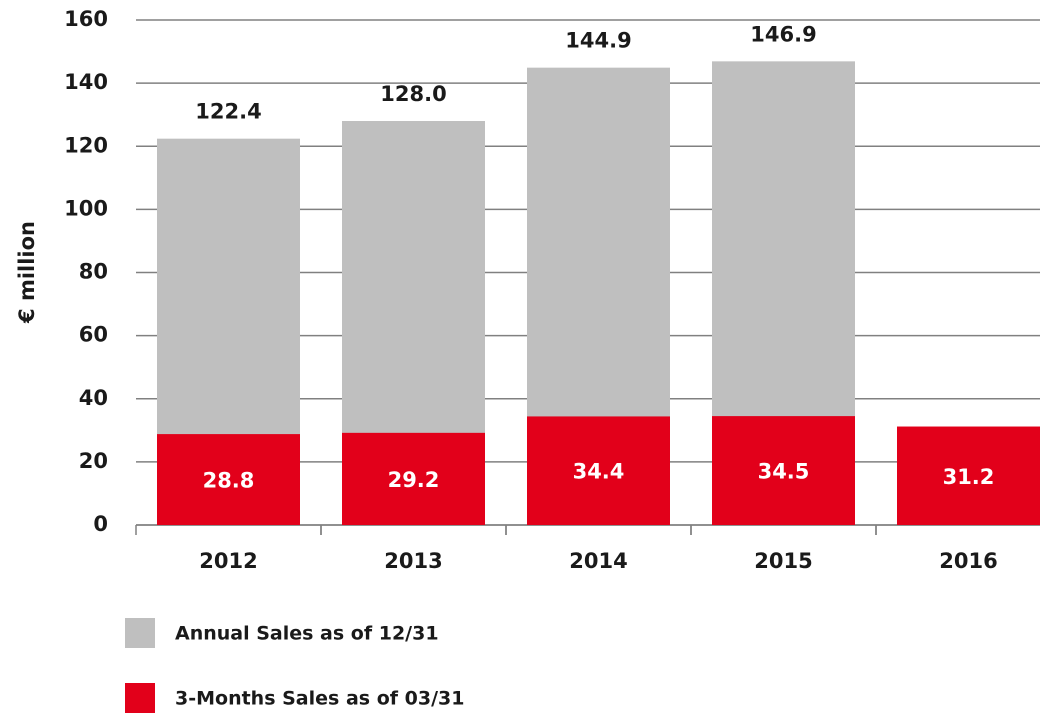  Describe the element at coordinates (228, 561) in the screenshot. I see `x-tick-label: 2012` at that location.